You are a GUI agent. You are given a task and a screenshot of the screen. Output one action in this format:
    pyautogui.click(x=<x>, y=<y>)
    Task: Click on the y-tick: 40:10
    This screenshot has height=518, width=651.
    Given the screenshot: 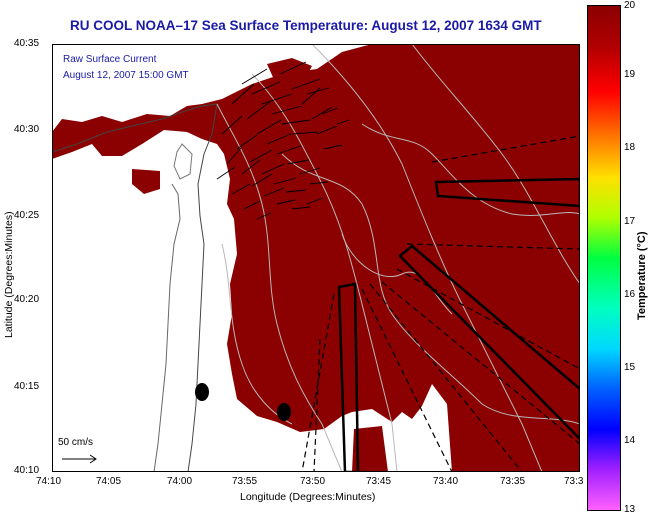 What is the action you would take?
    pyautogui.click(x=27, y=470)
    